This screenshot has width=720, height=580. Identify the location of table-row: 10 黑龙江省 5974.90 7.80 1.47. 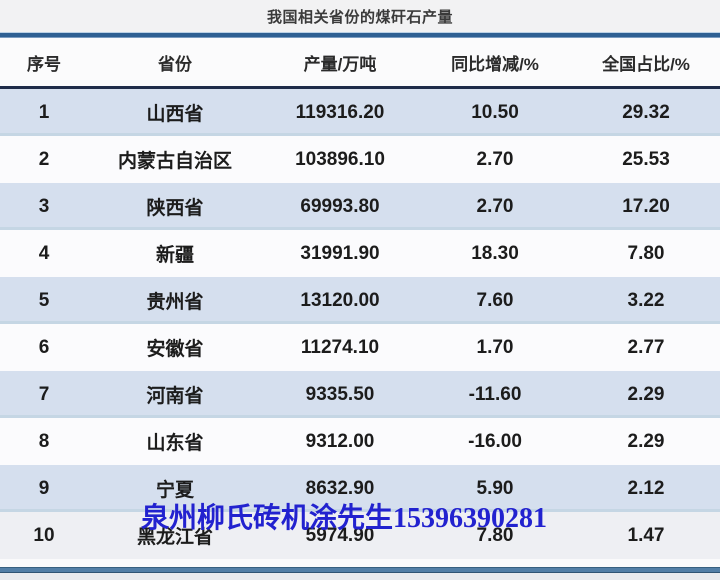
(360, 535).